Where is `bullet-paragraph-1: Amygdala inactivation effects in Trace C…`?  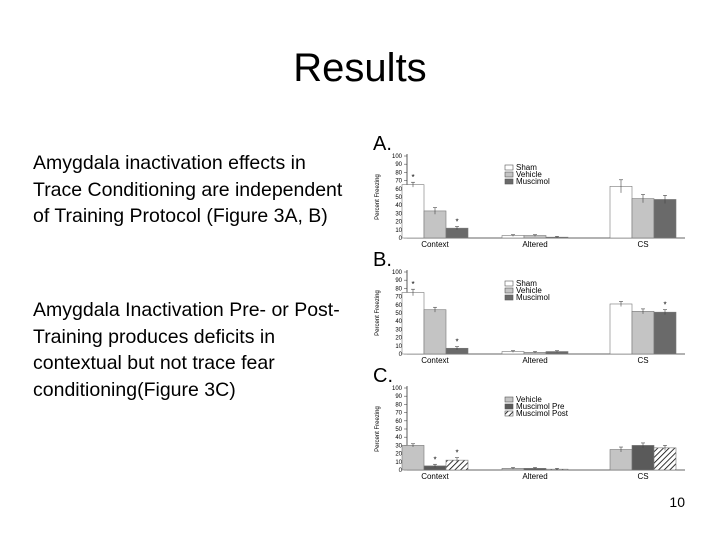
bullet-paragraph-1: Amygdala inactivation effects in Trace C… is located at coordinates (188, 189).